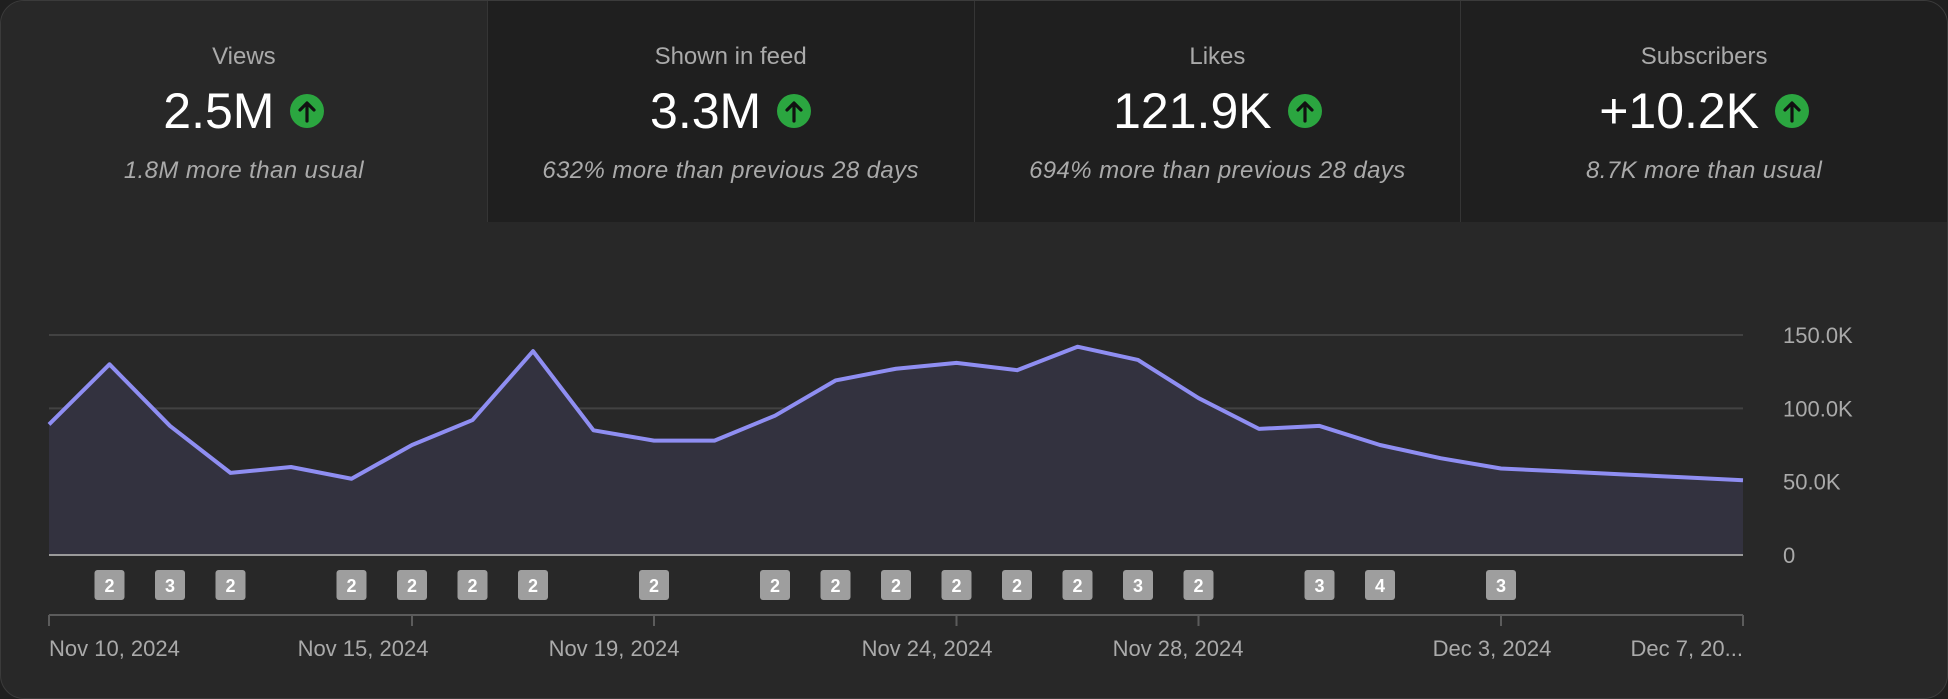 This screenshot has height=699, width=1948. Describe the element at coordinates (1217, 56) in the screenshot. I see `metric-title: Likes` at that location.